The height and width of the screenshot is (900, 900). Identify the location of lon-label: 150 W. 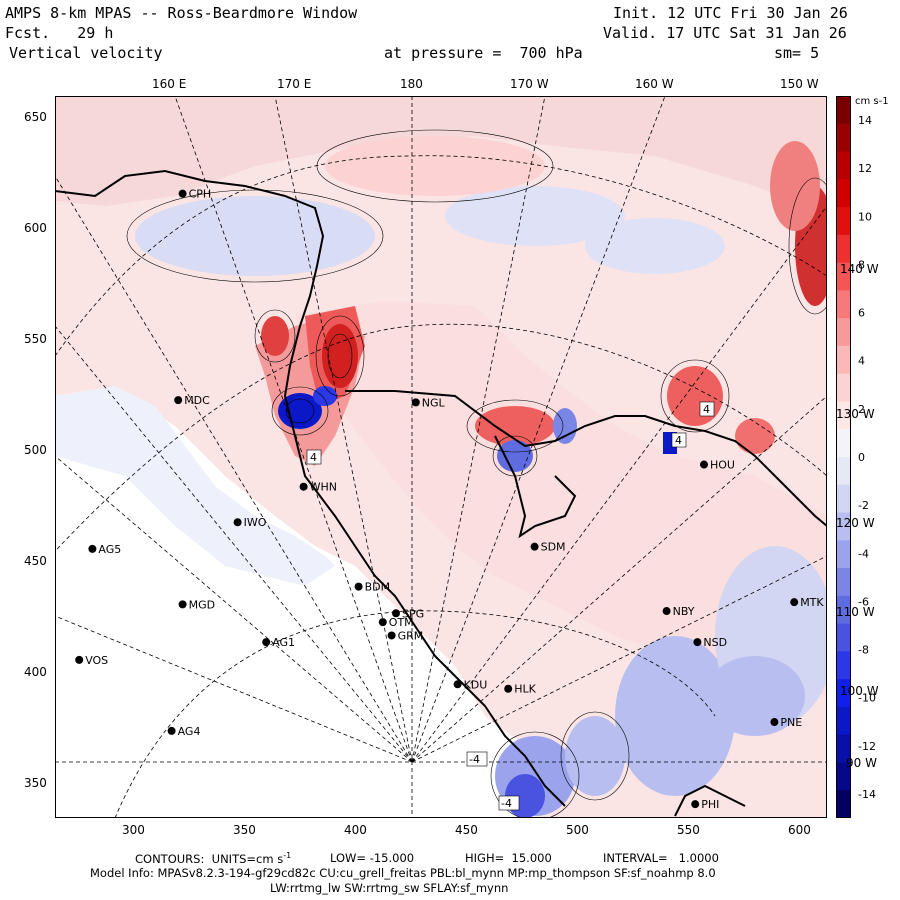
(799, 84).